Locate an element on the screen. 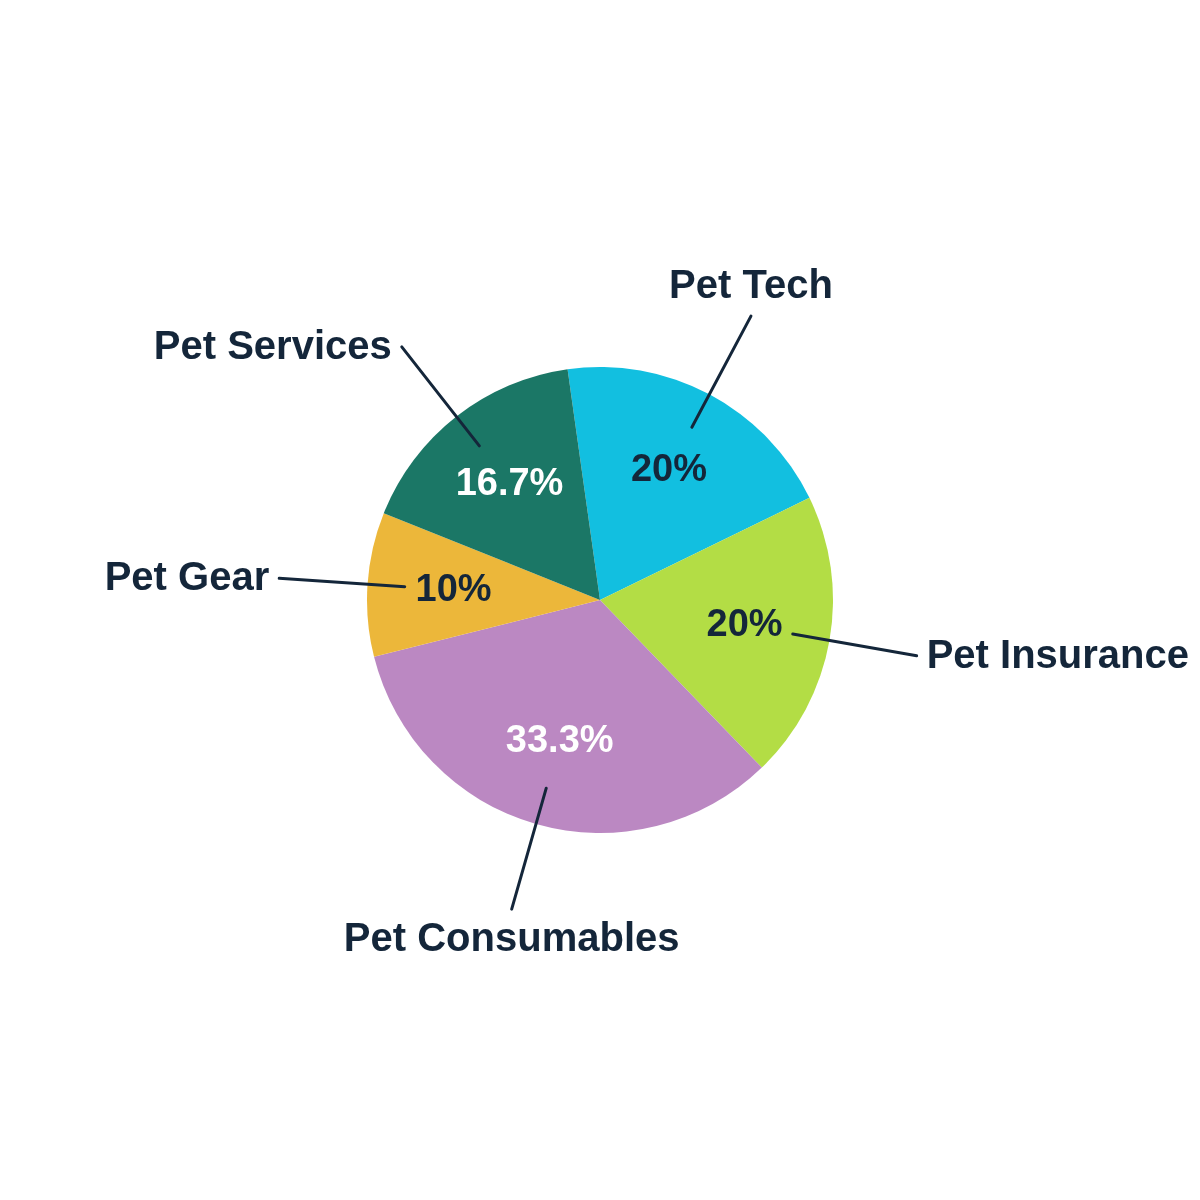  slice-label: Pet Gear is located at coordinates (187, 576).